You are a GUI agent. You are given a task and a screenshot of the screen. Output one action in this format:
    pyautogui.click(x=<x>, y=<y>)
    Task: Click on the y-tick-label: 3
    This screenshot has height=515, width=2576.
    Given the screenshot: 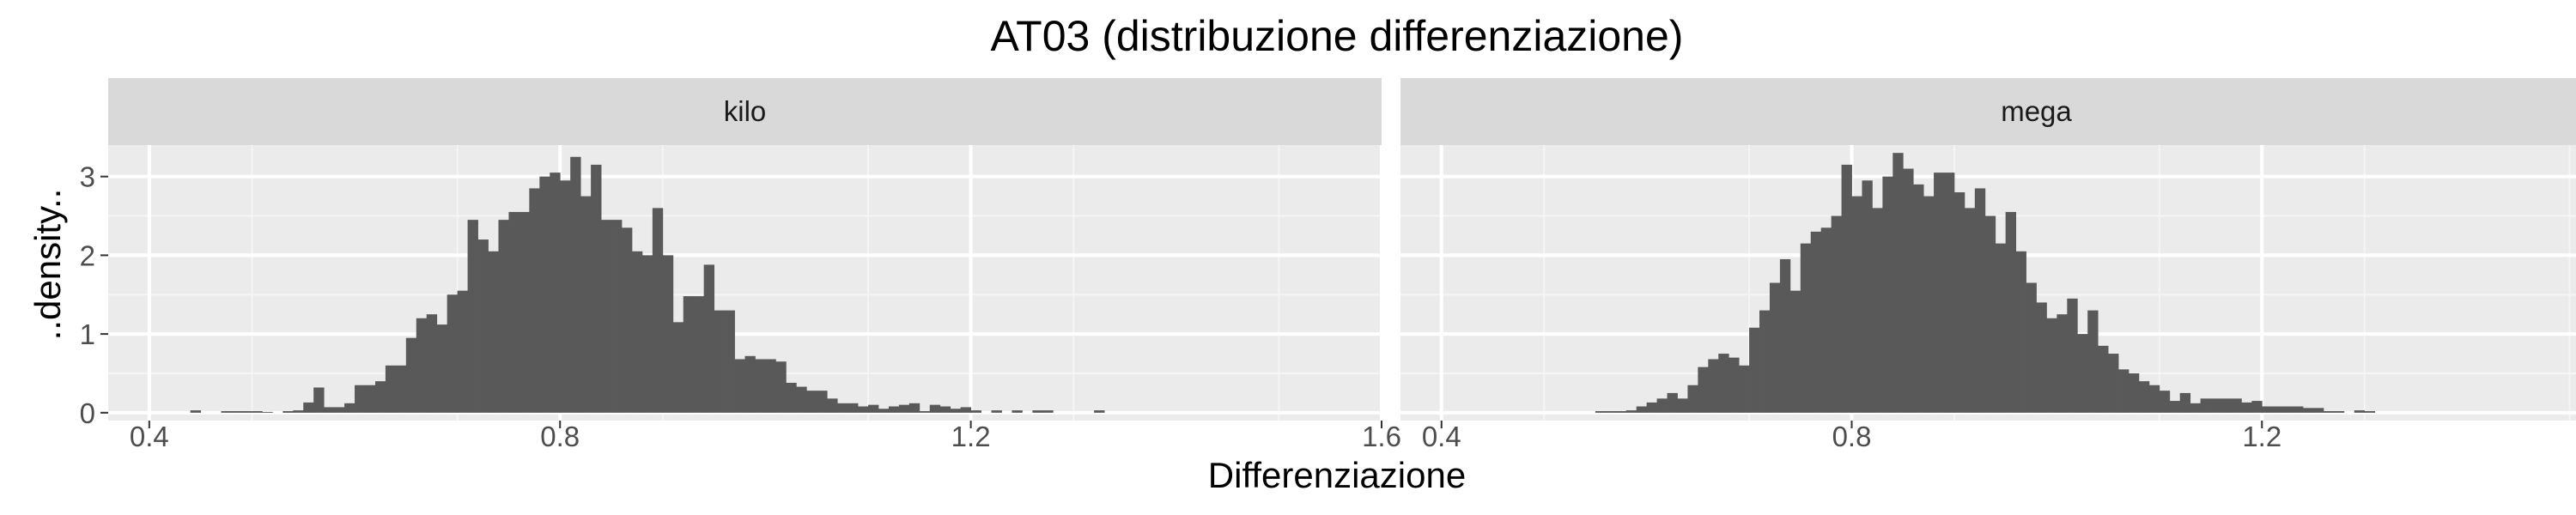 What is the action you would take?
    pyautogui.click(x=87, y=177)
    